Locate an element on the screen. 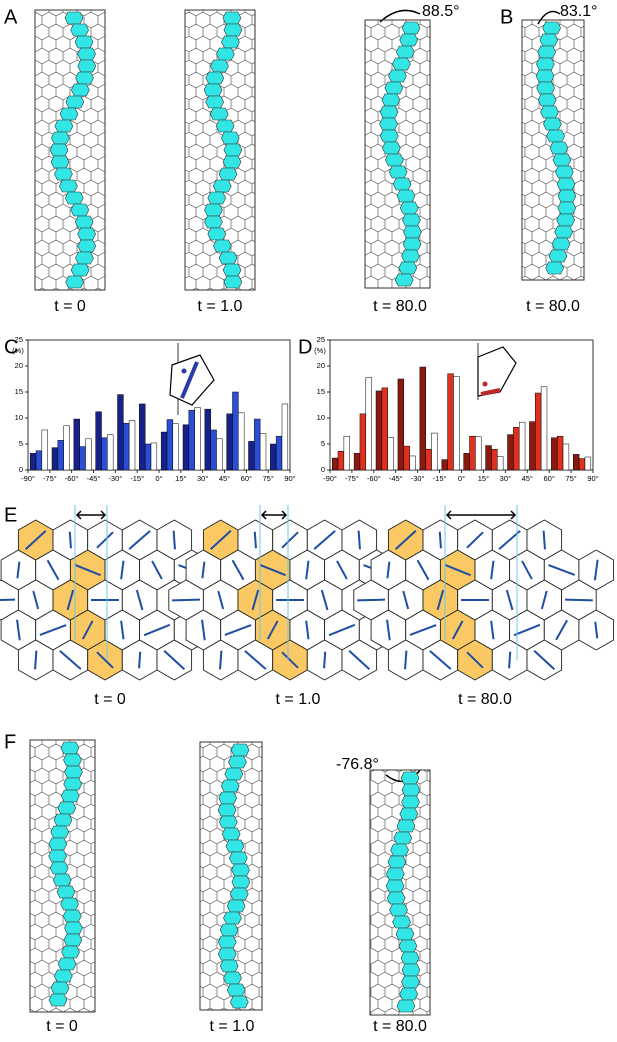 The height and width of the screenshot is (1042, 617). x-tick-label: 0° is located at coordinates (461, 478).